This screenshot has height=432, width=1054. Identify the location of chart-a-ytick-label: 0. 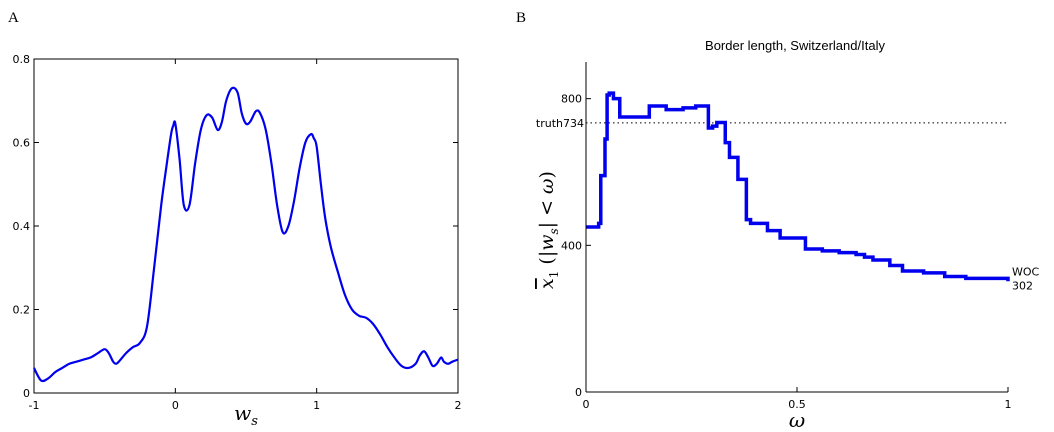
(26, 393).